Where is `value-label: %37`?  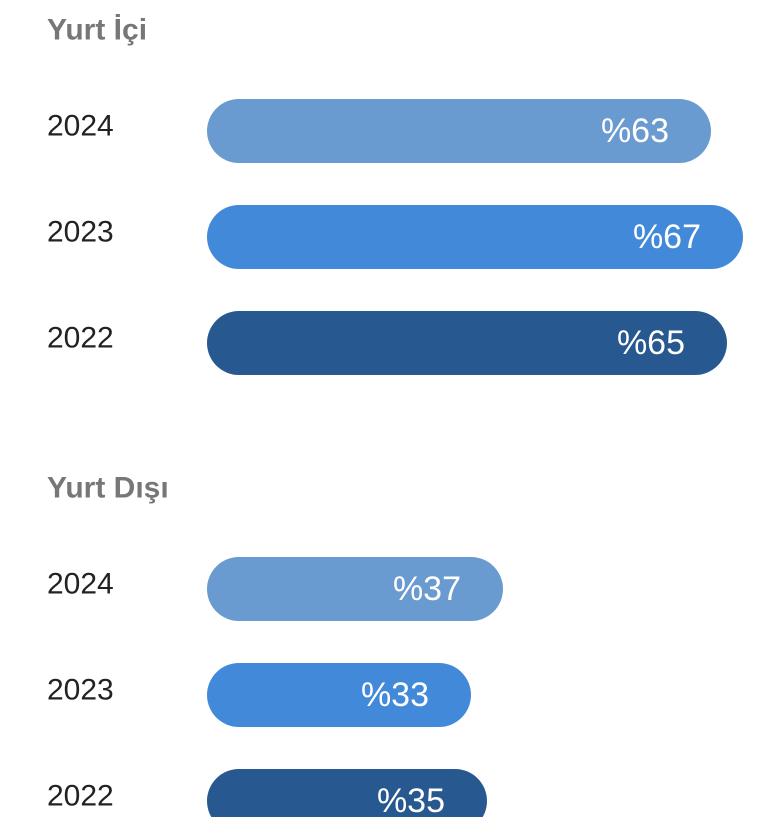 value-label: %37 is located at coordinates (427, 589).